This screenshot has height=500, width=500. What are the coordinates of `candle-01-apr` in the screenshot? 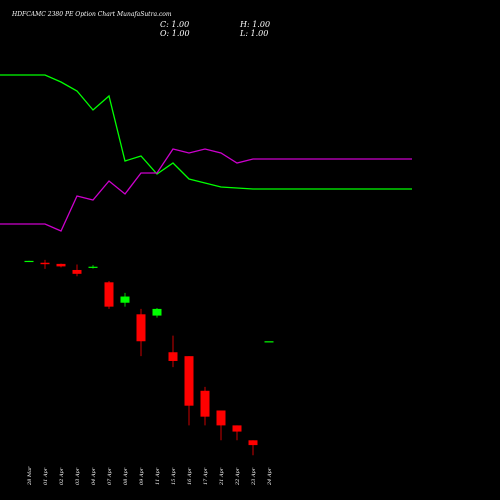 It's located at (45, 264).